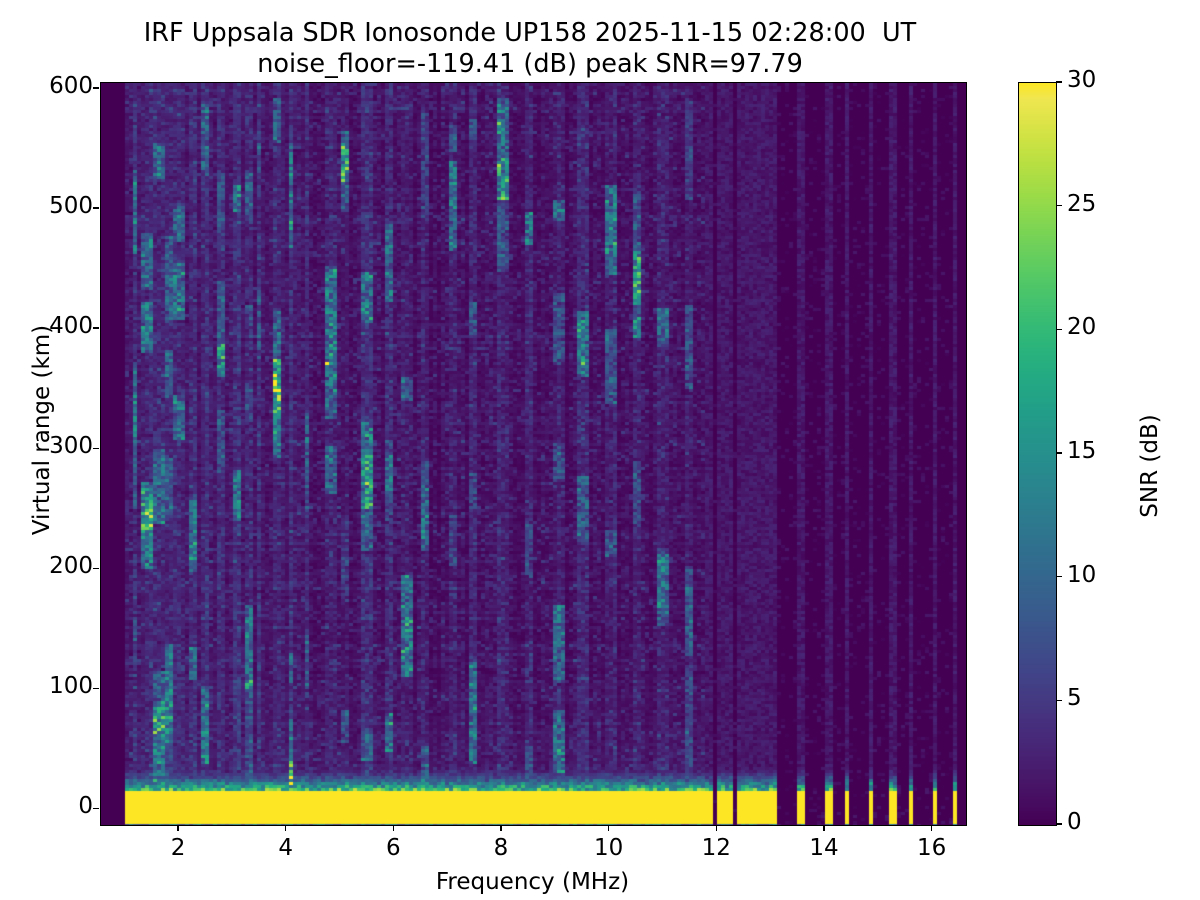 The image size is (1200, 900). What do you see at coordinates (1082, 203) in the screenshot?
I see `colorbar-tick-label: 25` at bounding box center [1082, 203].